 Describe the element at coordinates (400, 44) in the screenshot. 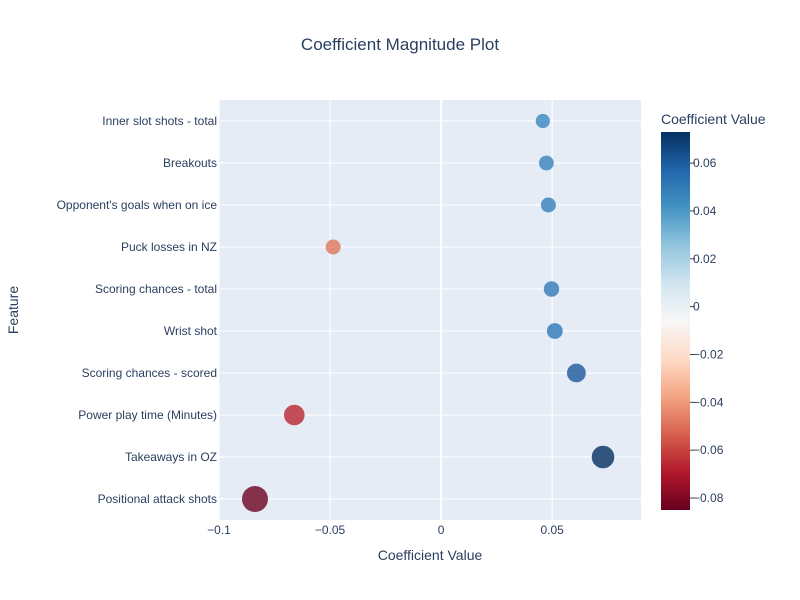

I see `chart-title: Coefficient Magnitude Plot` at that location.